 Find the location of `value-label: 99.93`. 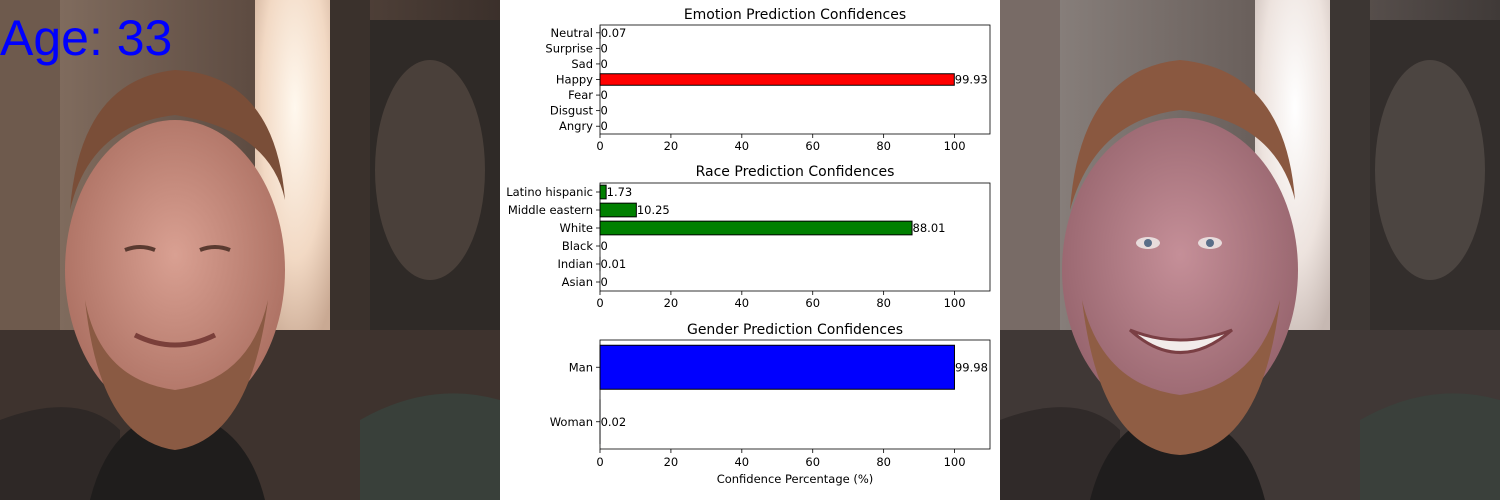

value-label: 99.93 is located at coordinates (971, 80).